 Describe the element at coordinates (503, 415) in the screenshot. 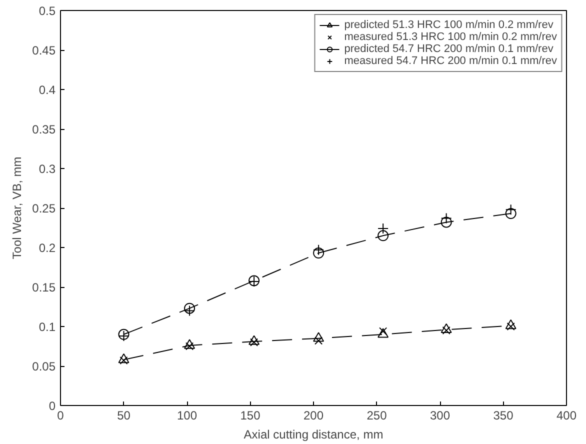

I see `x-tick-label: 350` at that location.